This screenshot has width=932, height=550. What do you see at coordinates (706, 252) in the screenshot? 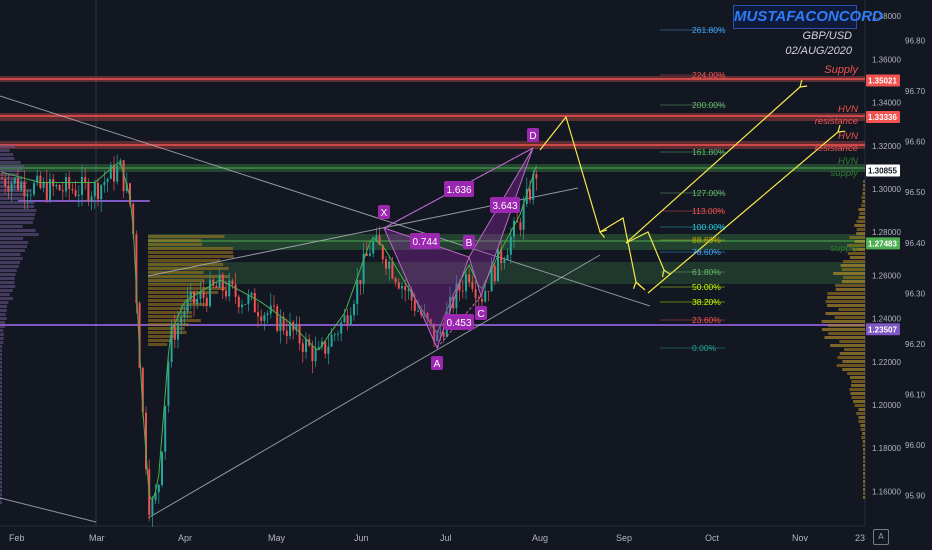
I see `fib-label-8: 78.60%` at bounding box center [706, 252].